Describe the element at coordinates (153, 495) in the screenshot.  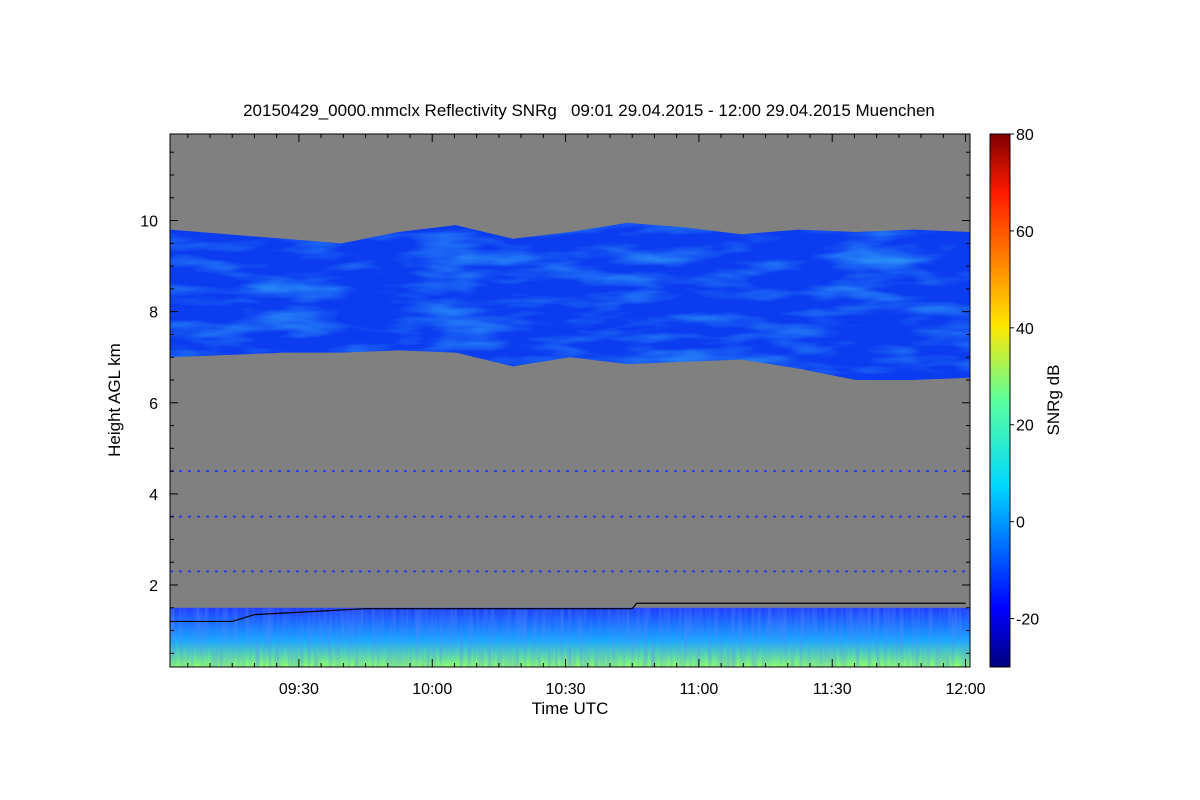
I see `y-tick-label: 4` at that location.